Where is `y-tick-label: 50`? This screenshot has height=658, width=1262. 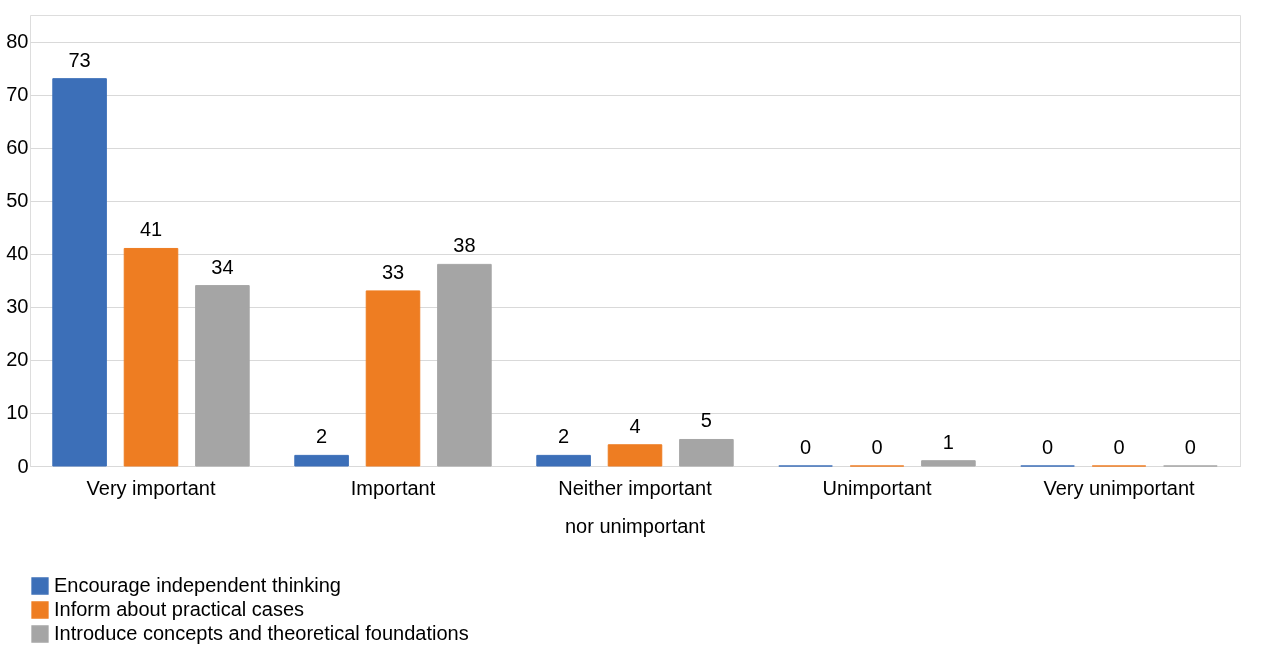 y-tick-label: 50 is located at coordinates (17, 200).